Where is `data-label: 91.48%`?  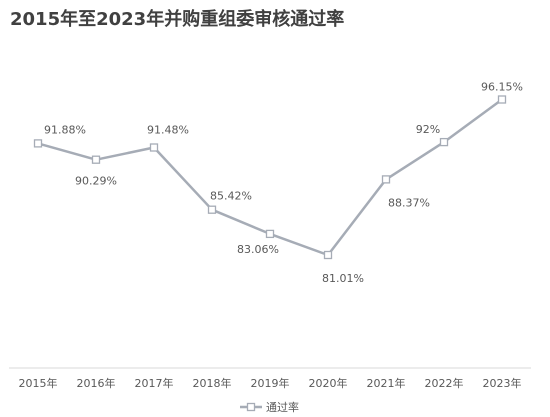 data-label: 91.48% is located at coordinates (168, 130).